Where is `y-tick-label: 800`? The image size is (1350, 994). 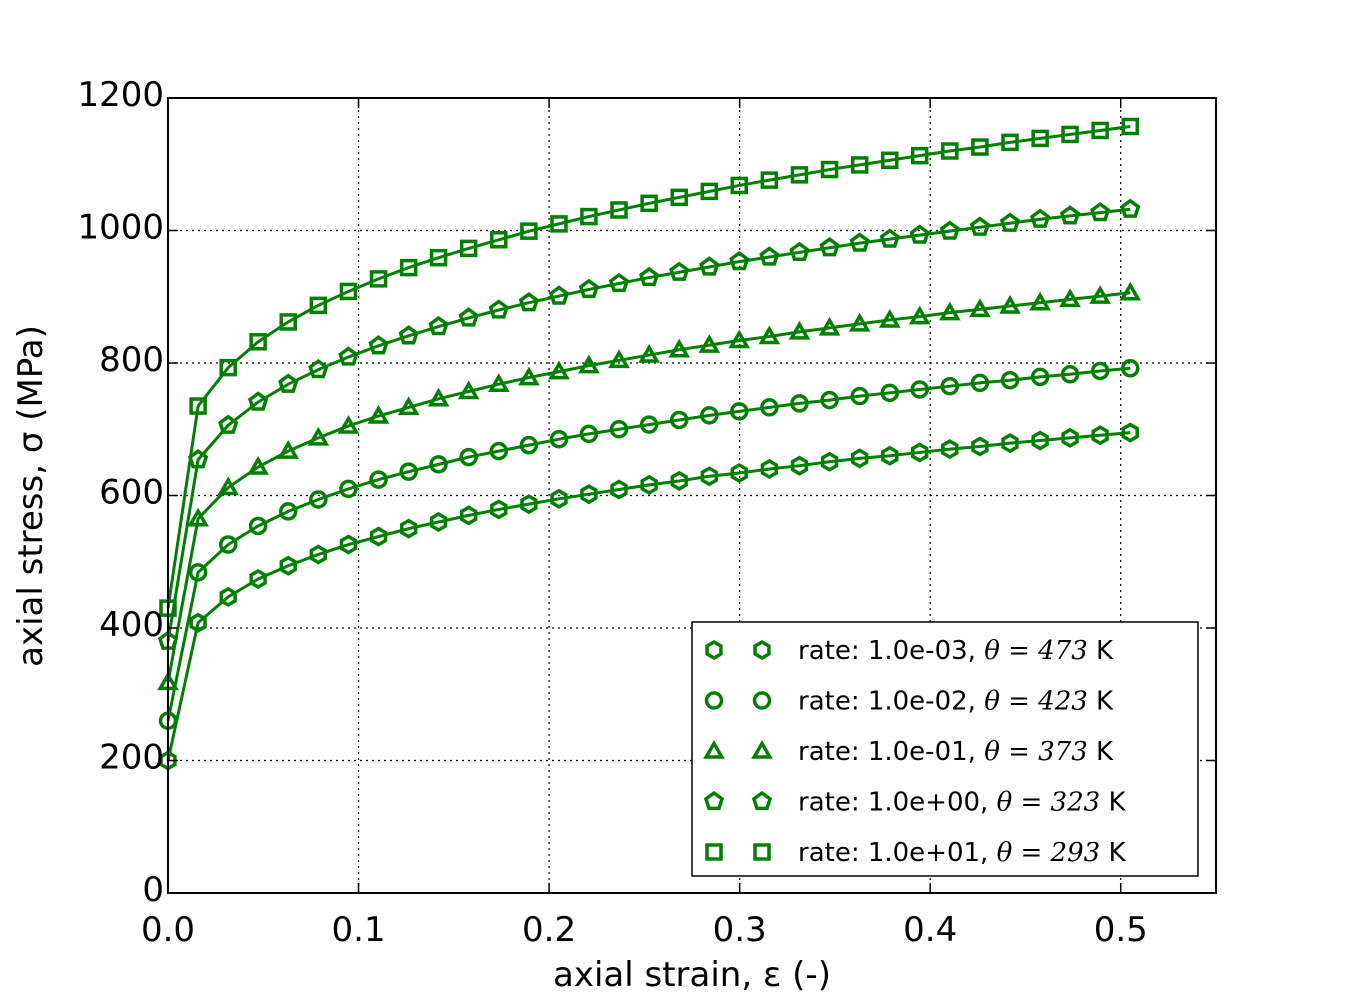
y-tick-label: 800 is located at coordinates (131, 360).